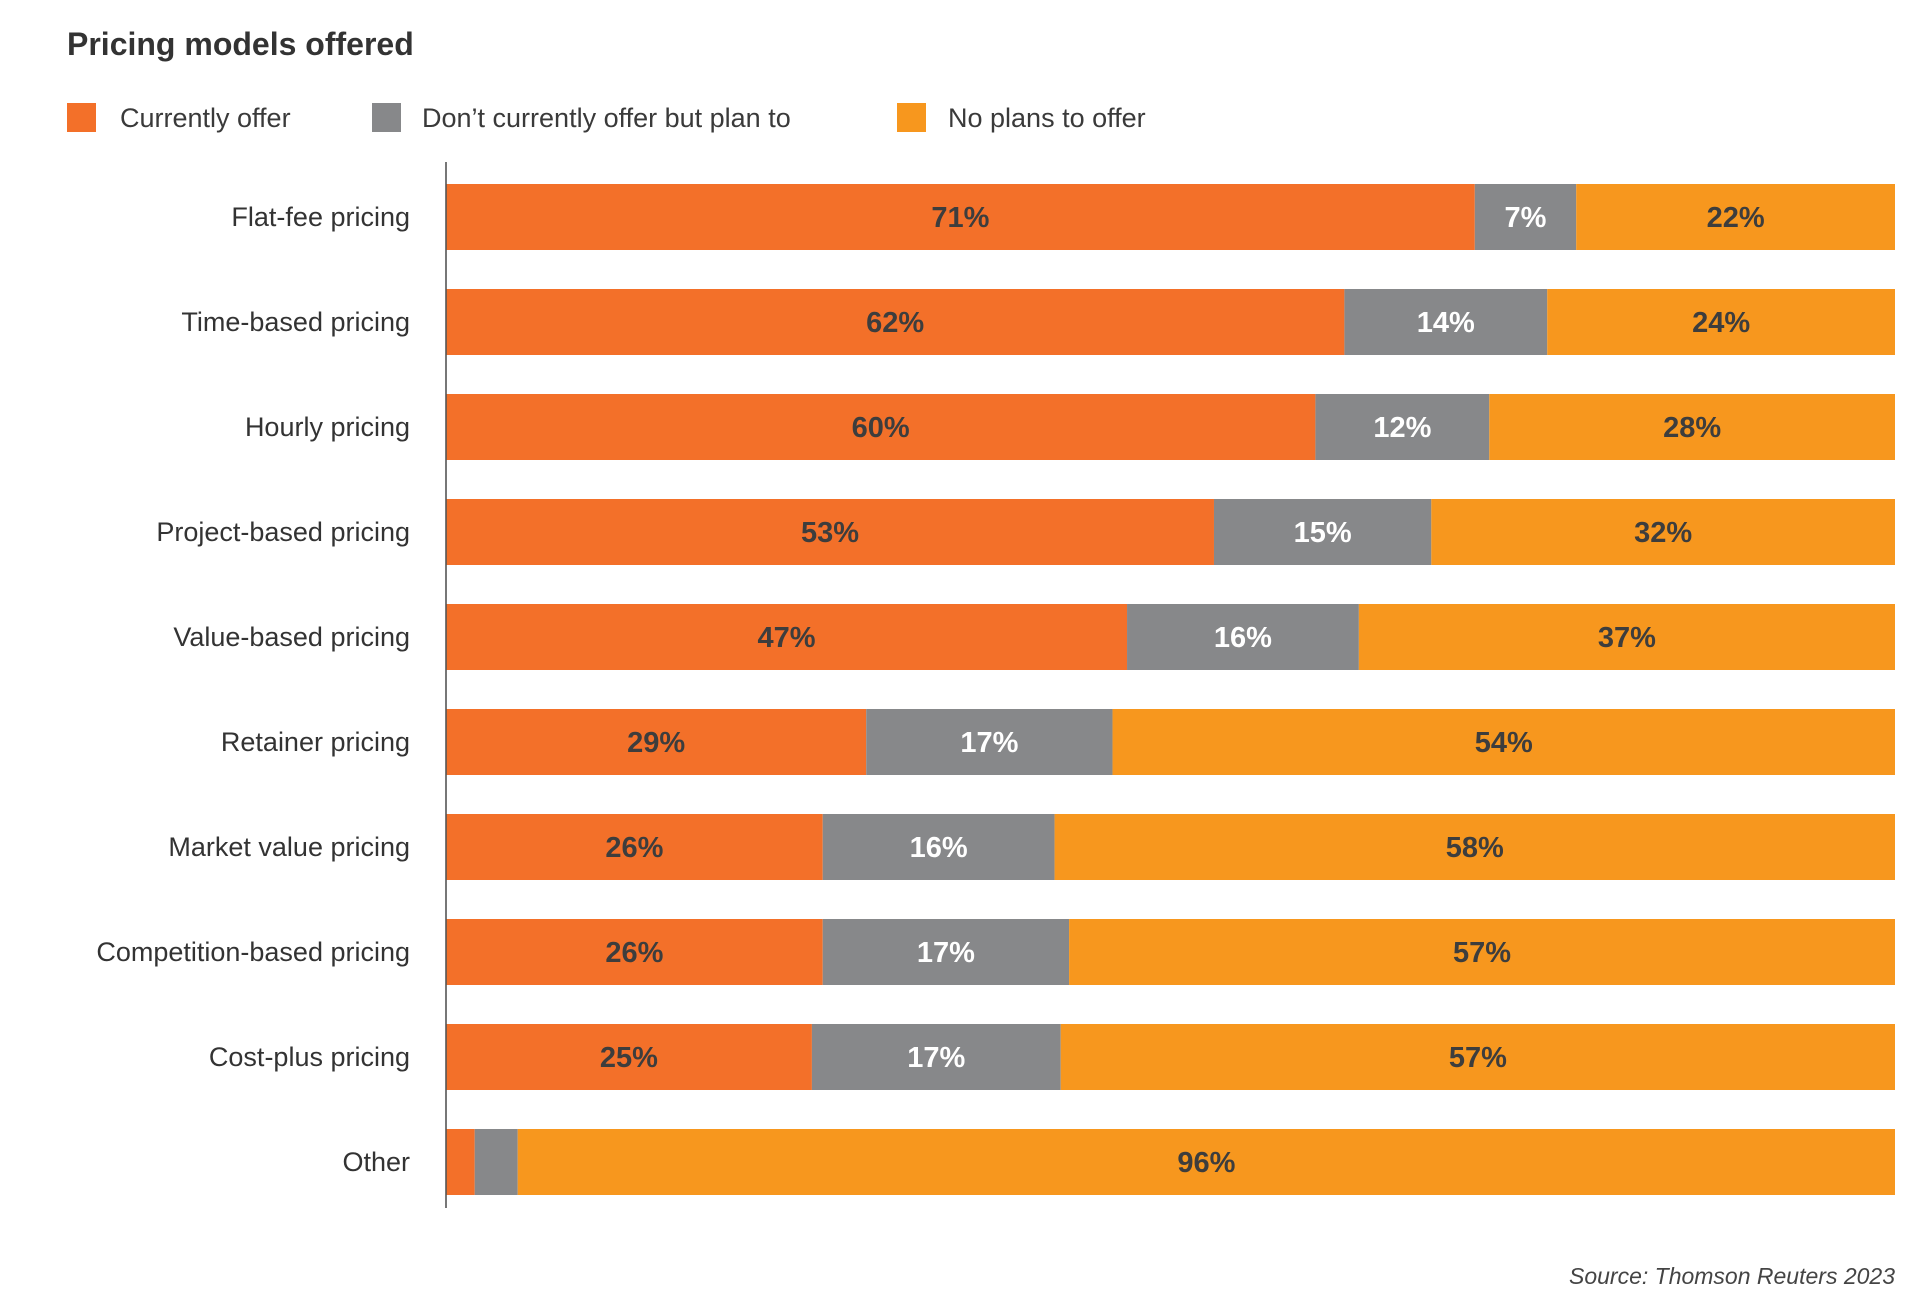 This screenshot has width=1920, height=1306. I want to click on category-label-competition-based-pricing: Competition-based pricing, so click(253, 952).